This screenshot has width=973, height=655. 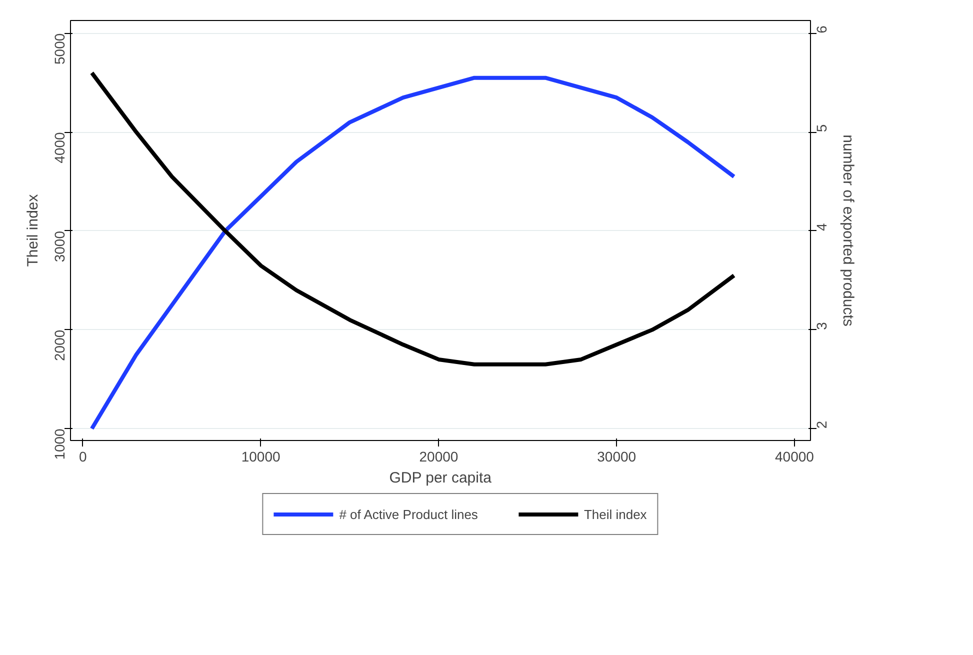 I want to click on x-tick-label: 40000, so click(x=794, y=456).